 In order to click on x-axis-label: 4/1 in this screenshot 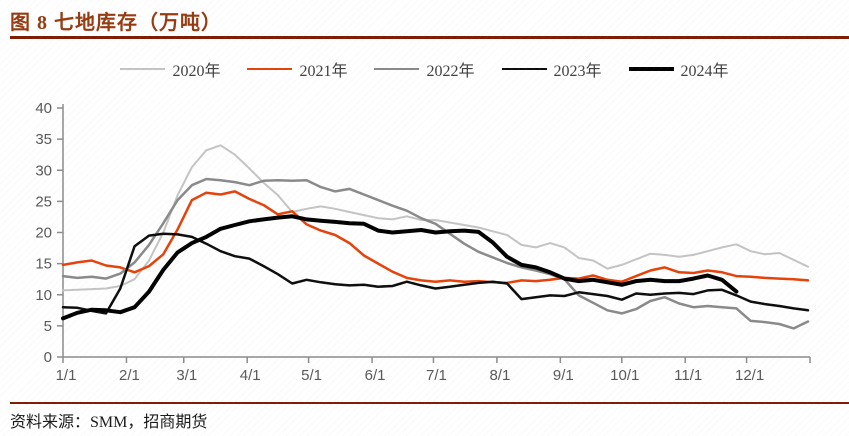, I will do `click(250, 375)`.